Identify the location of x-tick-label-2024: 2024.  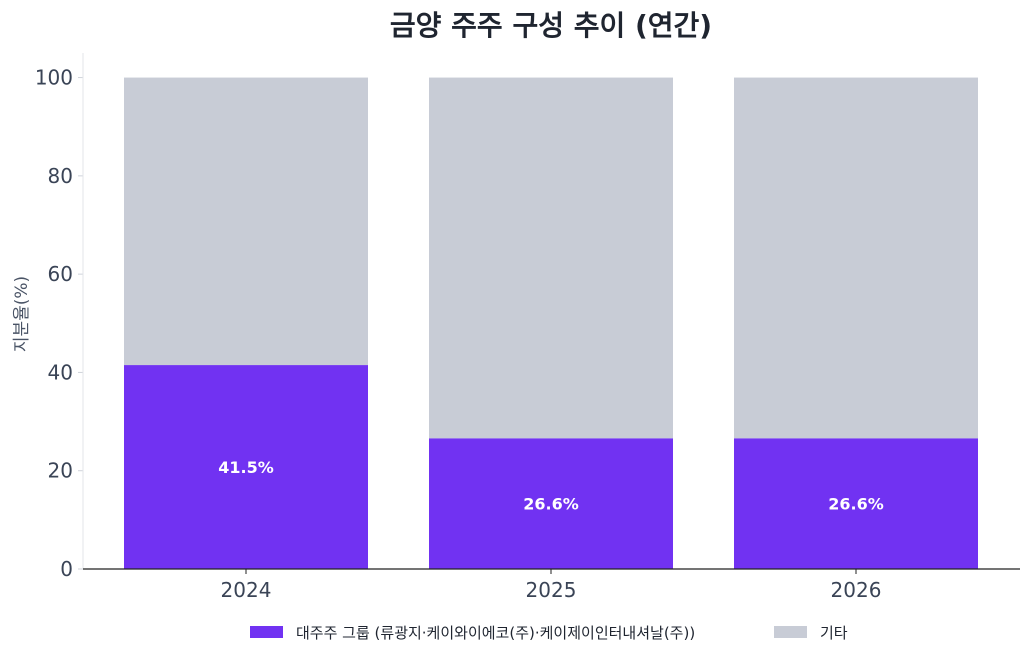
(246, 590).